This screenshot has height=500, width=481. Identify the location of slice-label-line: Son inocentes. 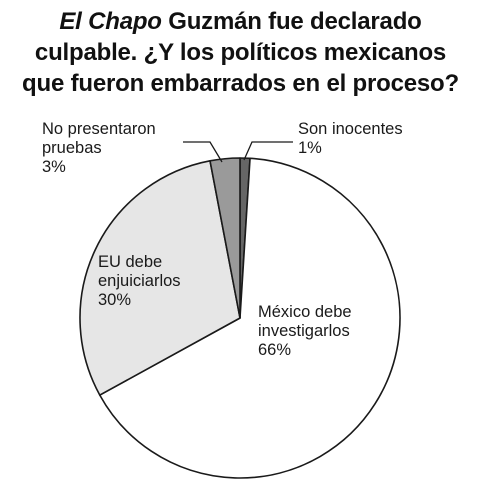
(350, 129).